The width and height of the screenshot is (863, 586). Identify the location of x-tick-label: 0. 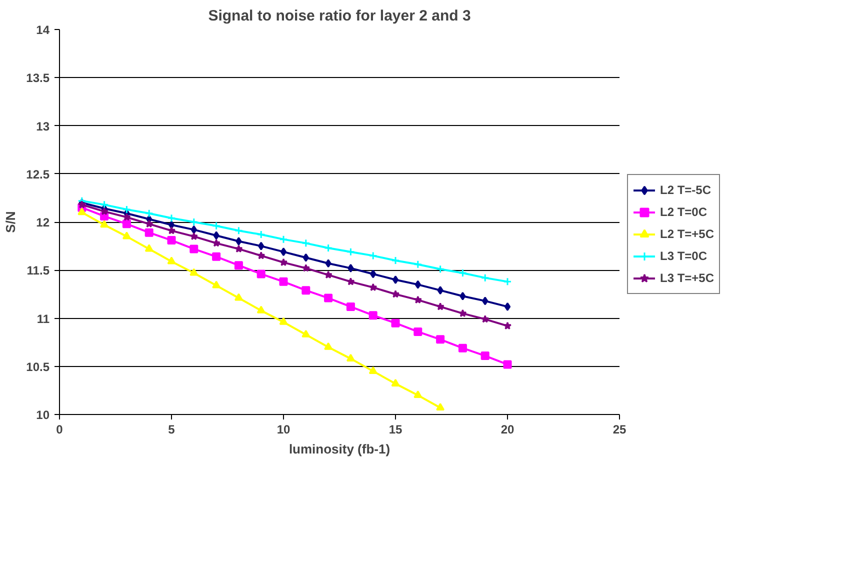
(60, 429).